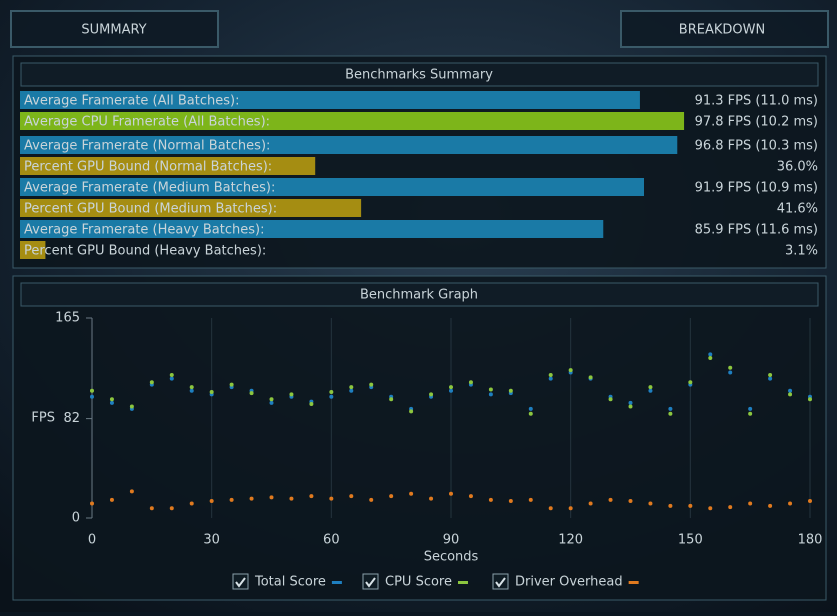  I want to click on summary-tab-label: SUMMARY, so click(113, 30).